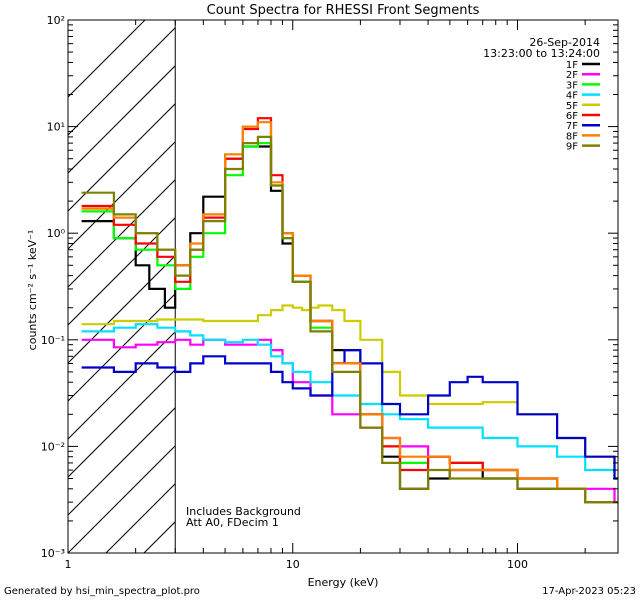  I want to click on x-tick-label: 10, so click(293, 564).